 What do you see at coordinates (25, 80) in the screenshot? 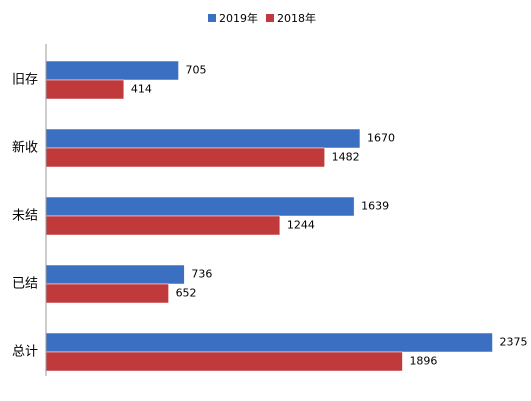
I see `y-tick-label: 旧存` at bounding box center [25, 80].